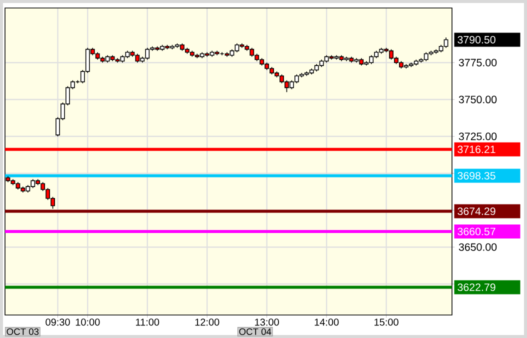  Describe the element at coordinates (477, 100) in the screenshot. I see `y-tick-label: 3750.00` at that location.